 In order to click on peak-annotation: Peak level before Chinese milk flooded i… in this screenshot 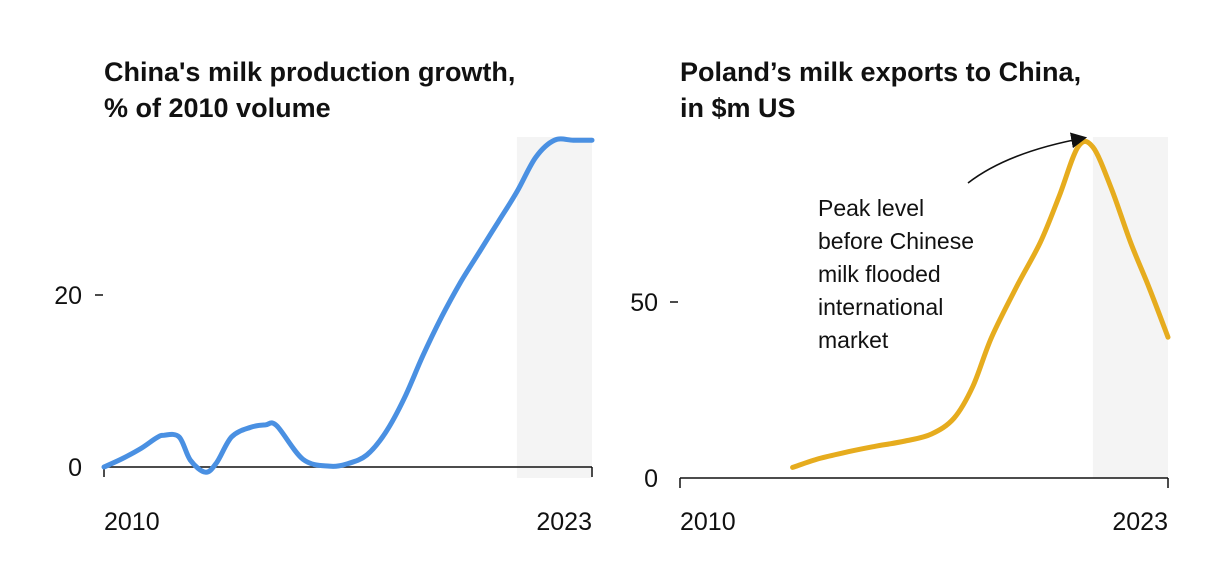, I will do `click(896, 274)`.